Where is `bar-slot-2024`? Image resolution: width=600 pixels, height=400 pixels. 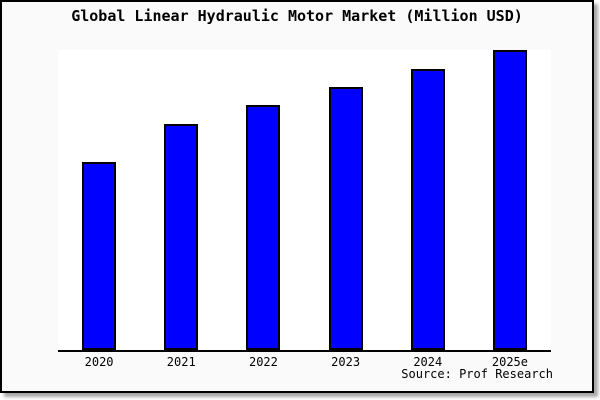 bar-slot-2024 is located at coordinates (428, 200).